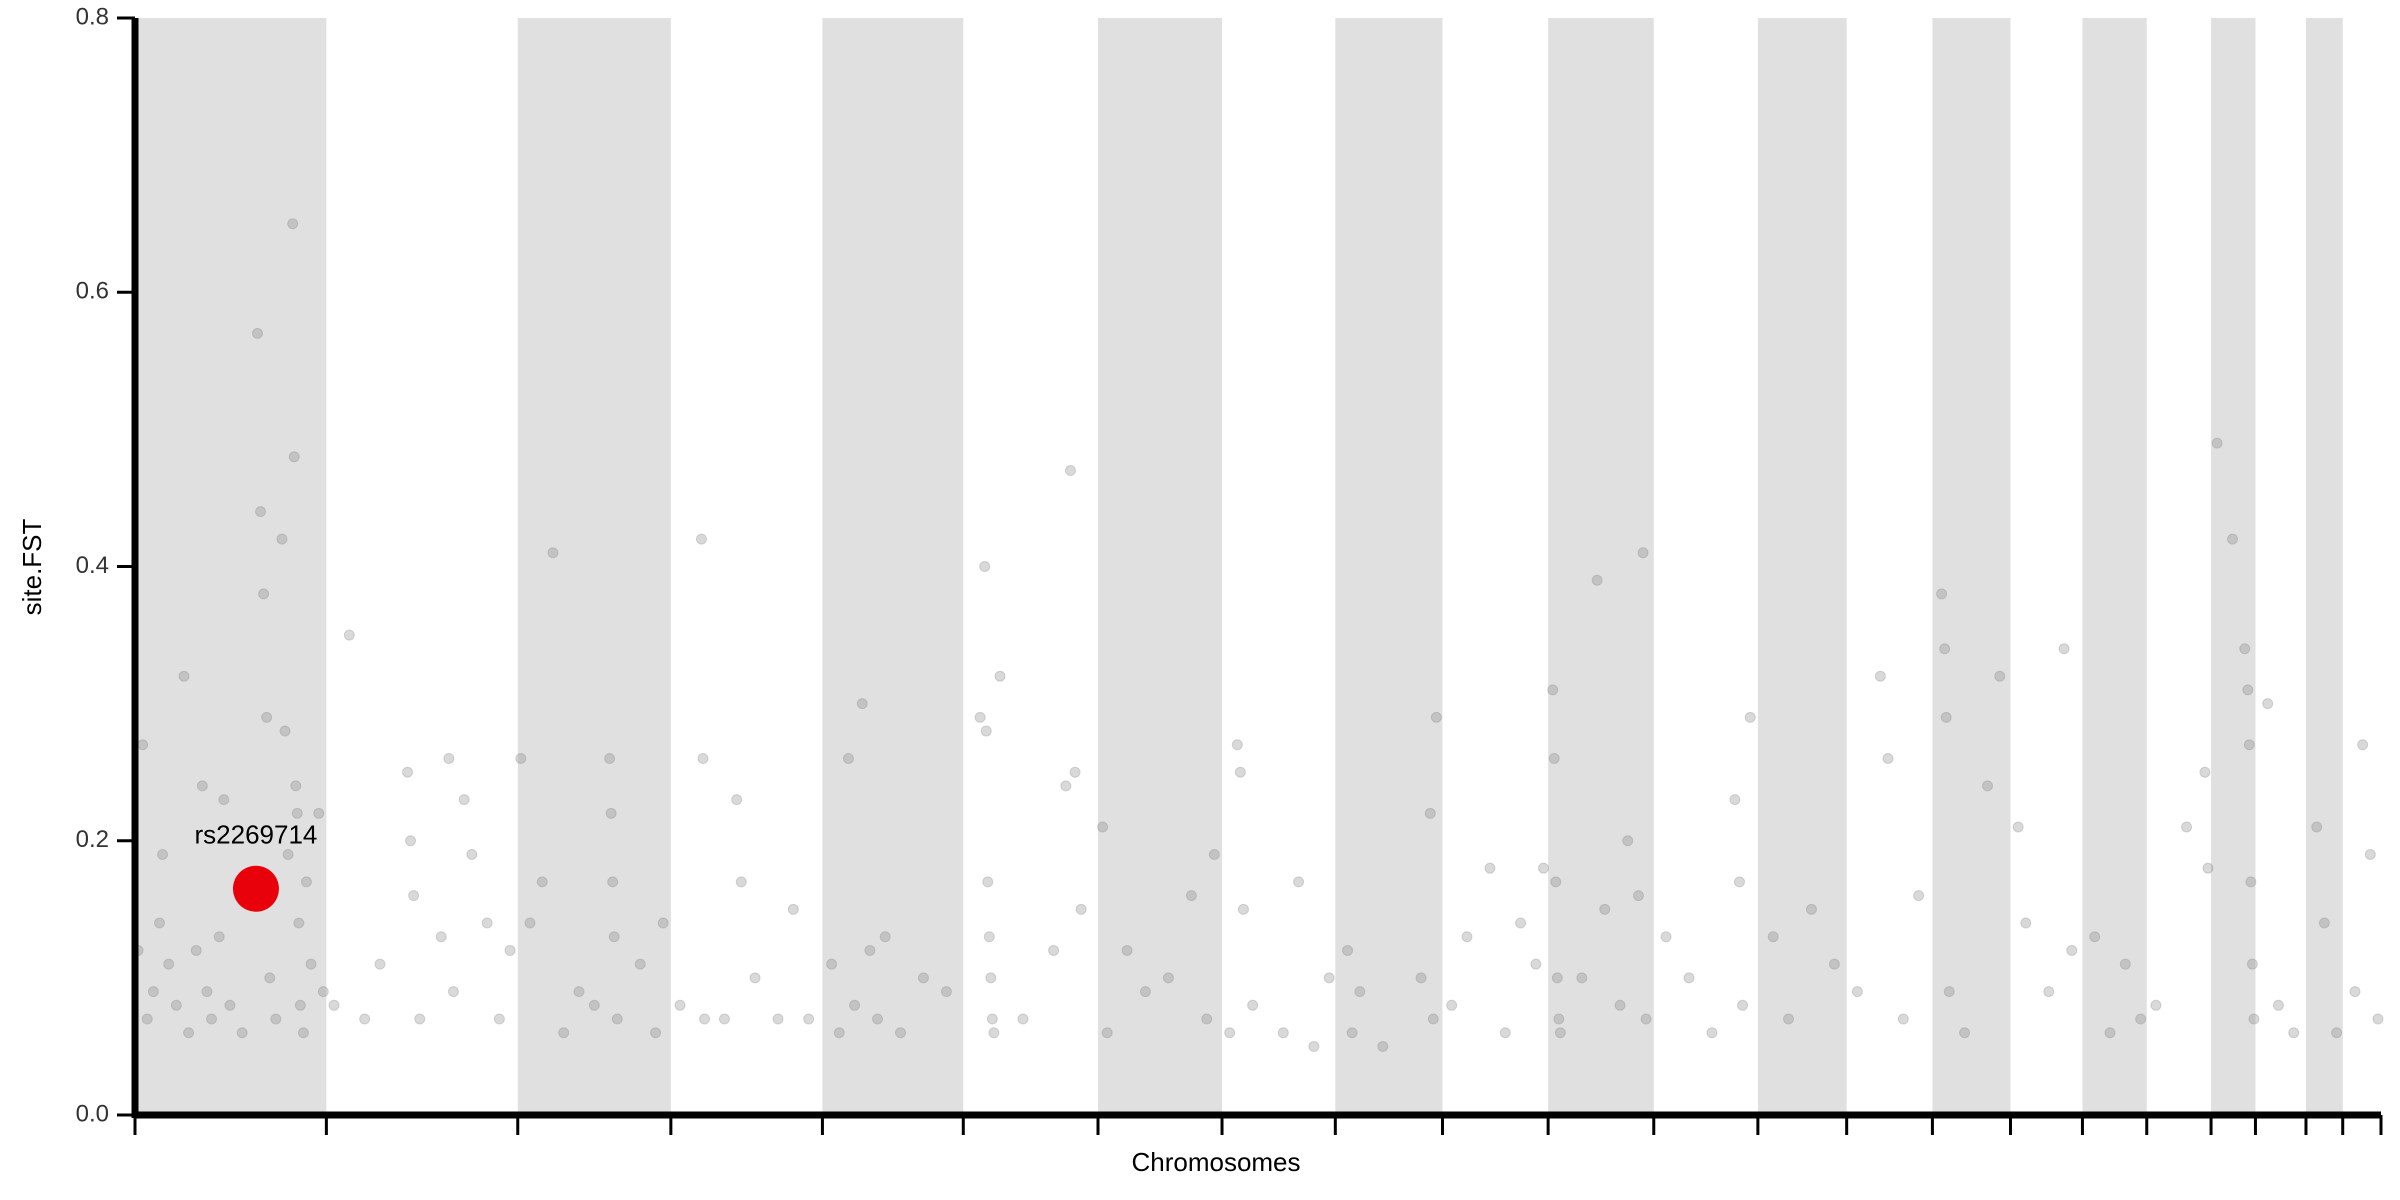 The image size is (2400, 1200). What do you see at coordinates (32, 566) in the screenshot?
I see `y-axis-label: site.FST` at bounding box center [32, 566].